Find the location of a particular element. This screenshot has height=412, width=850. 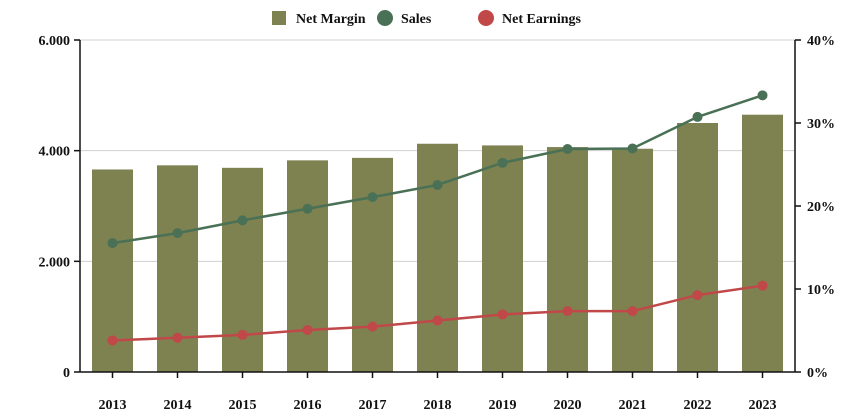

x-tick-label: 2013 is located at coordinates (113, 405).